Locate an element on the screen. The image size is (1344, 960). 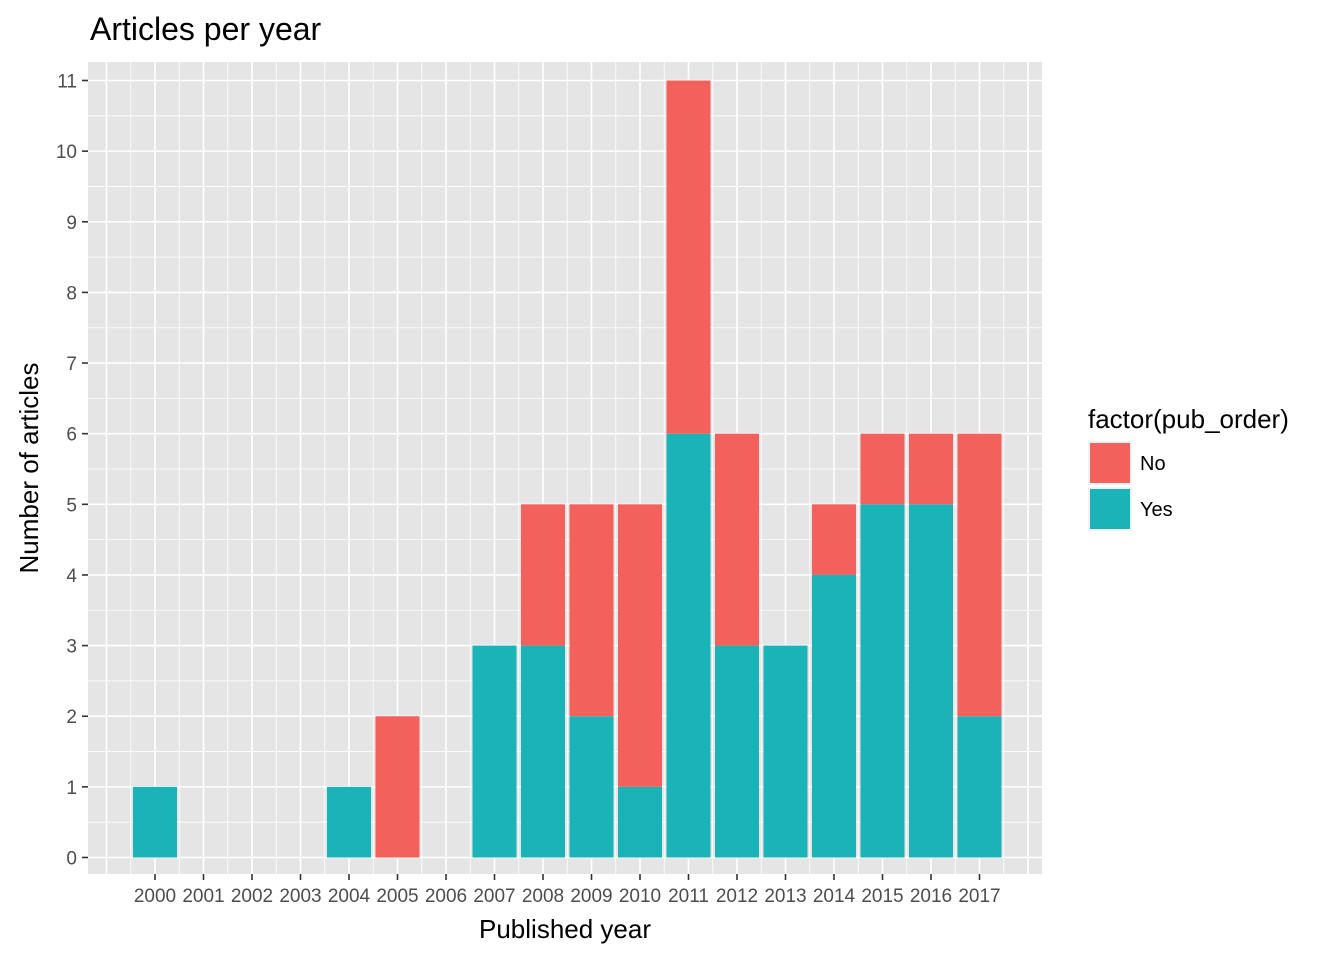
bar-2009-yes is located at coordinates (591, 787).